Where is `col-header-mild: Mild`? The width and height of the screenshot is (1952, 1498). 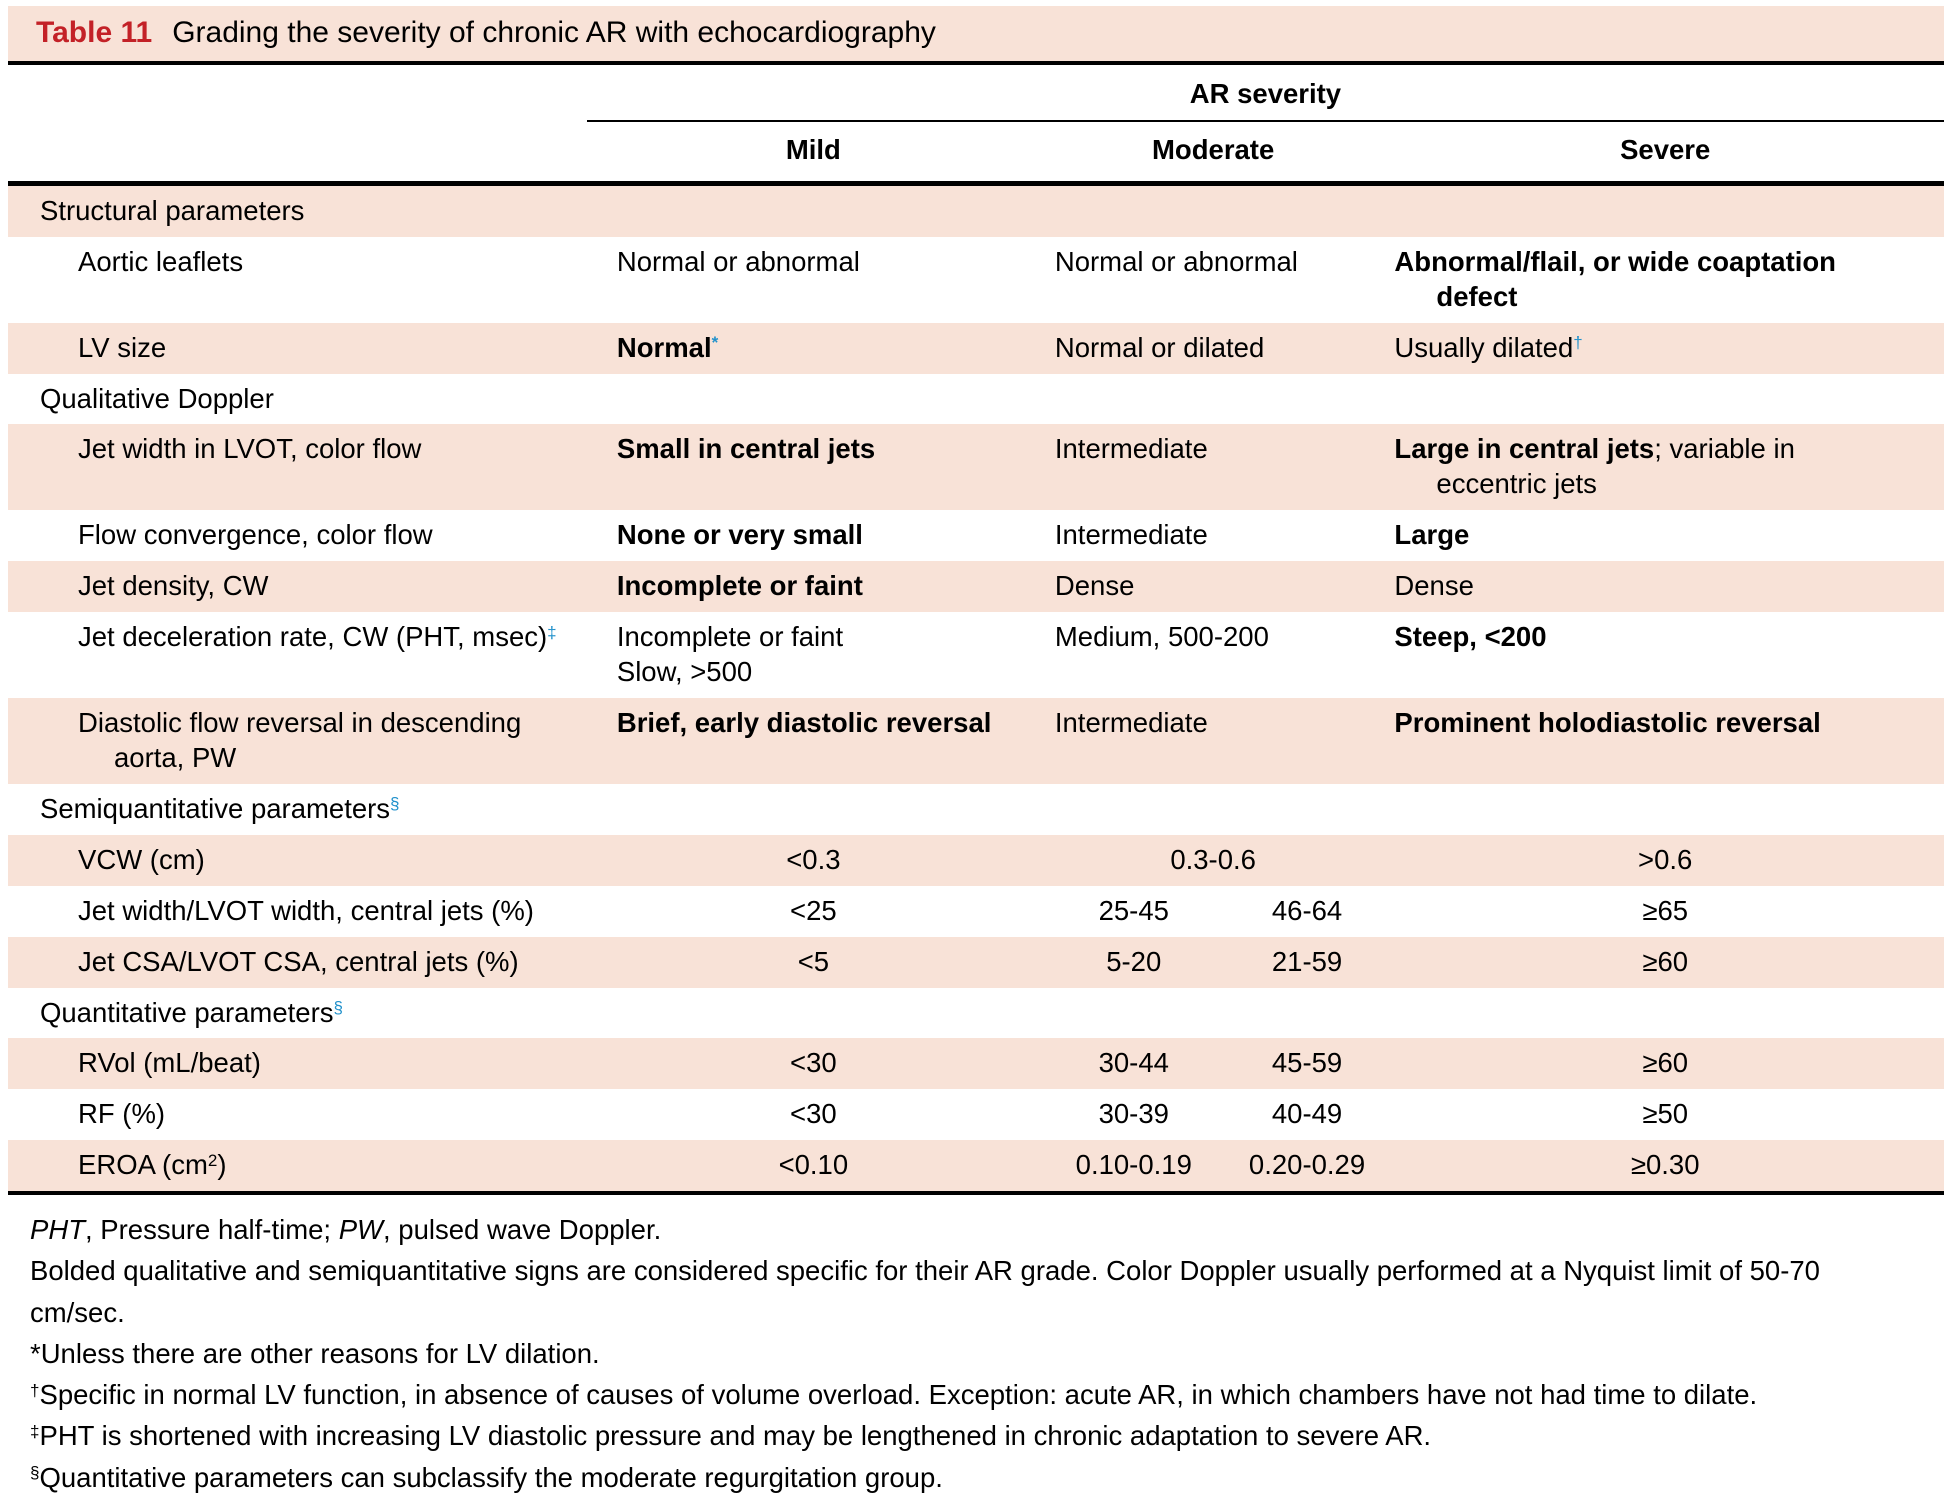 col-header-mild: Mild is located at coordinates (813, 153).